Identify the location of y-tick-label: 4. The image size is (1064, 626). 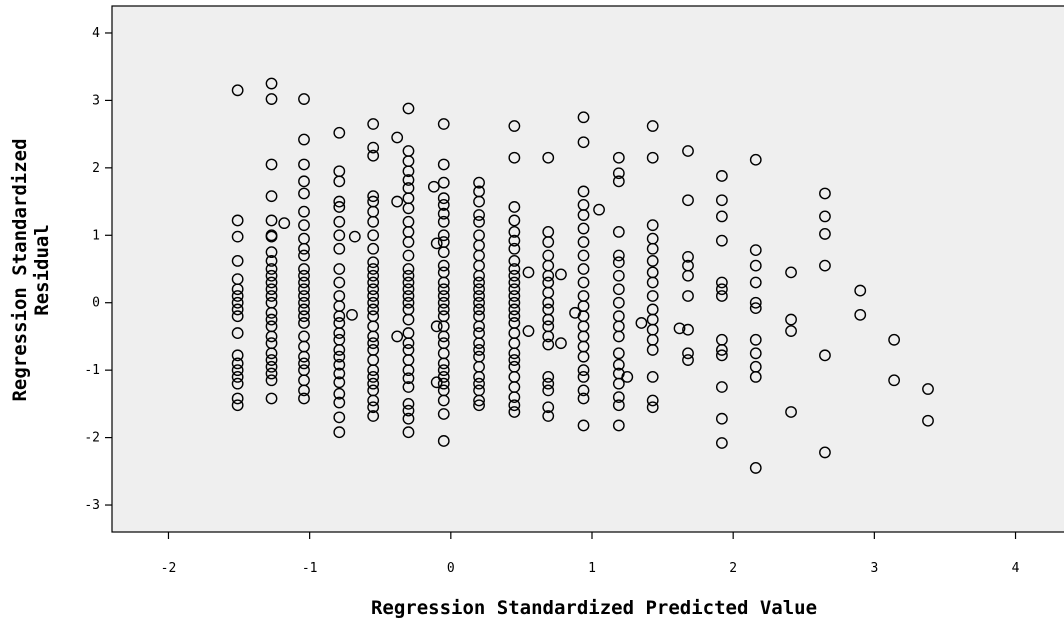
(96, 33).